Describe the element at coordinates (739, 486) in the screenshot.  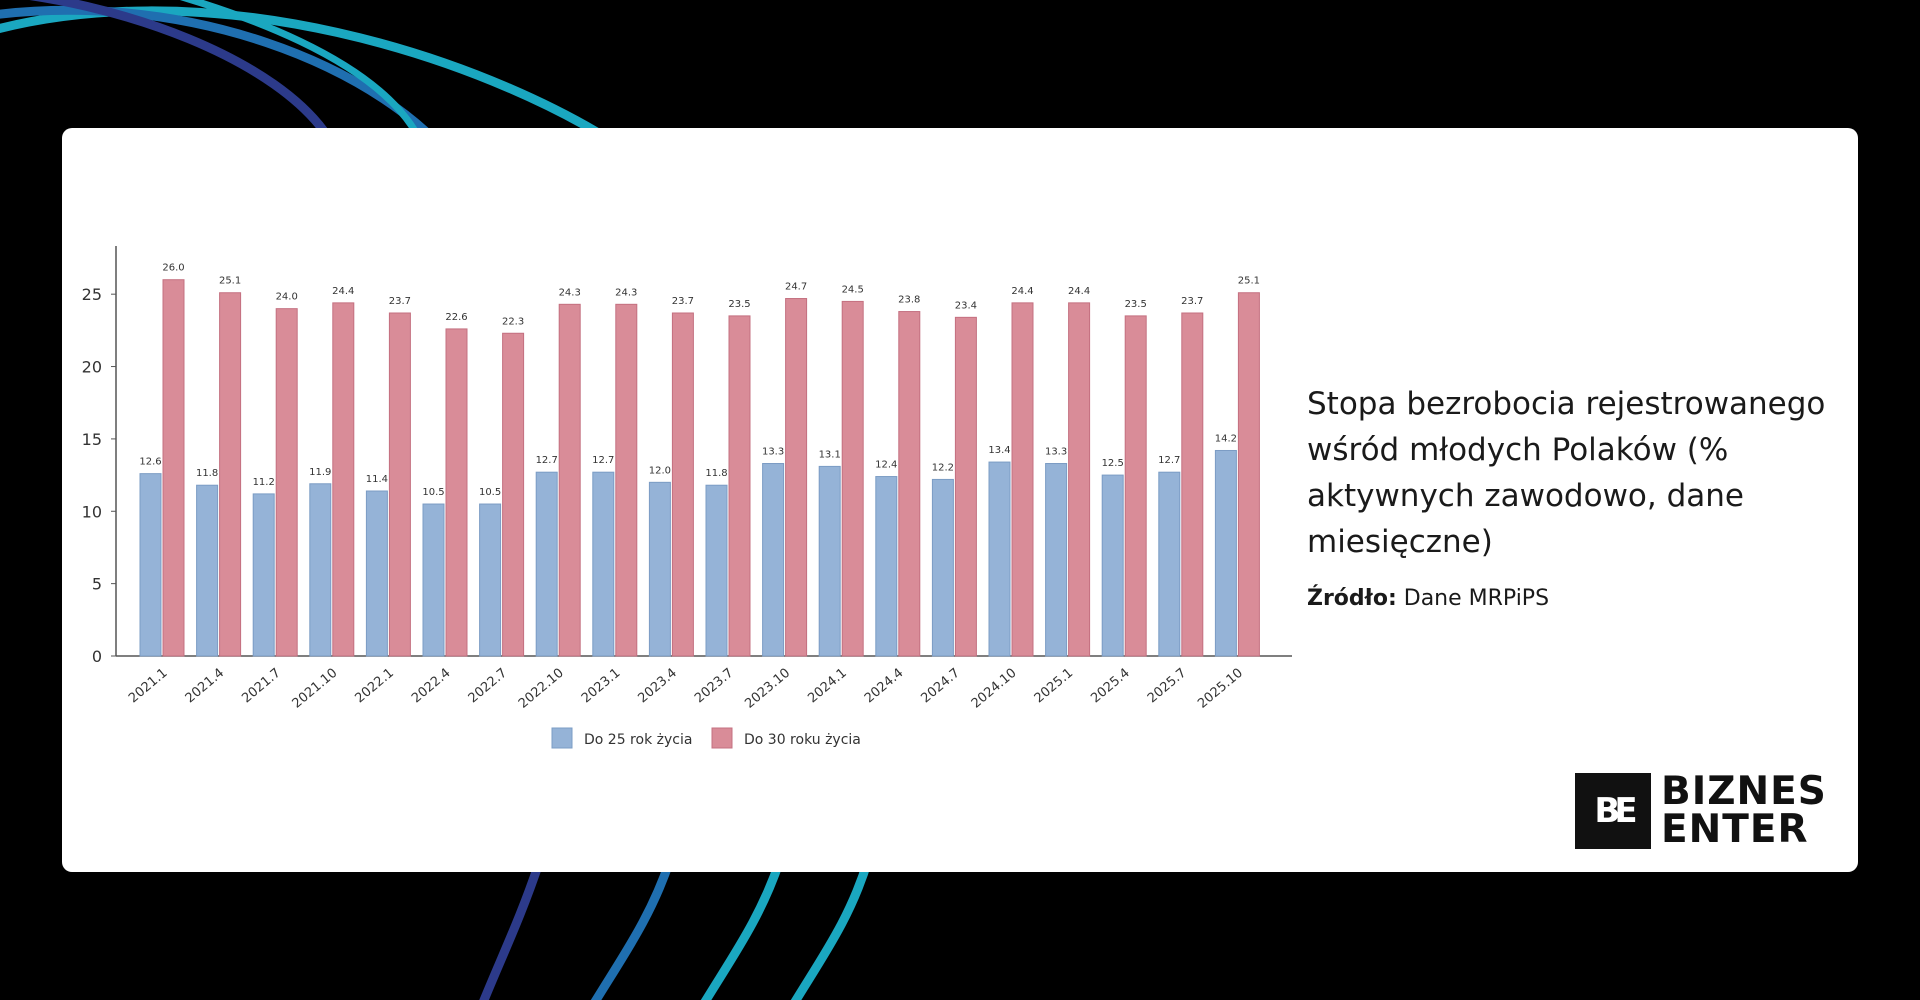
I see `bar-under30-2023.7` at that location.